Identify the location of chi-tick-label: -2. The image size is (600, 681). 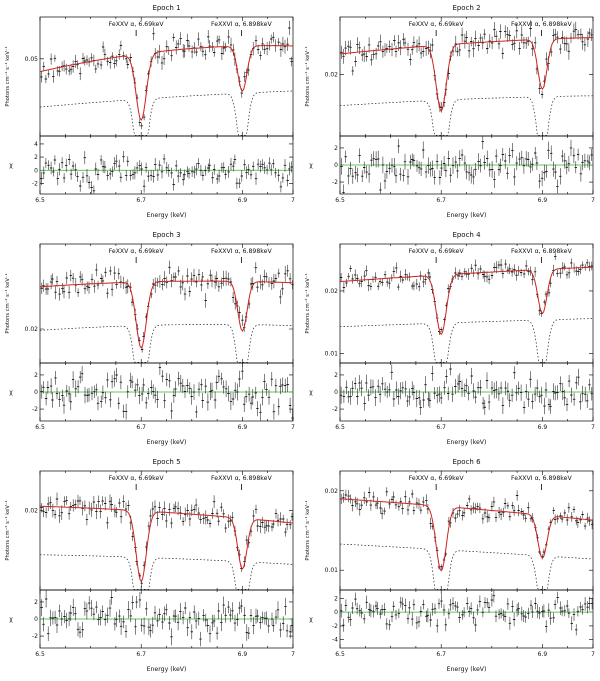
(335, 409).